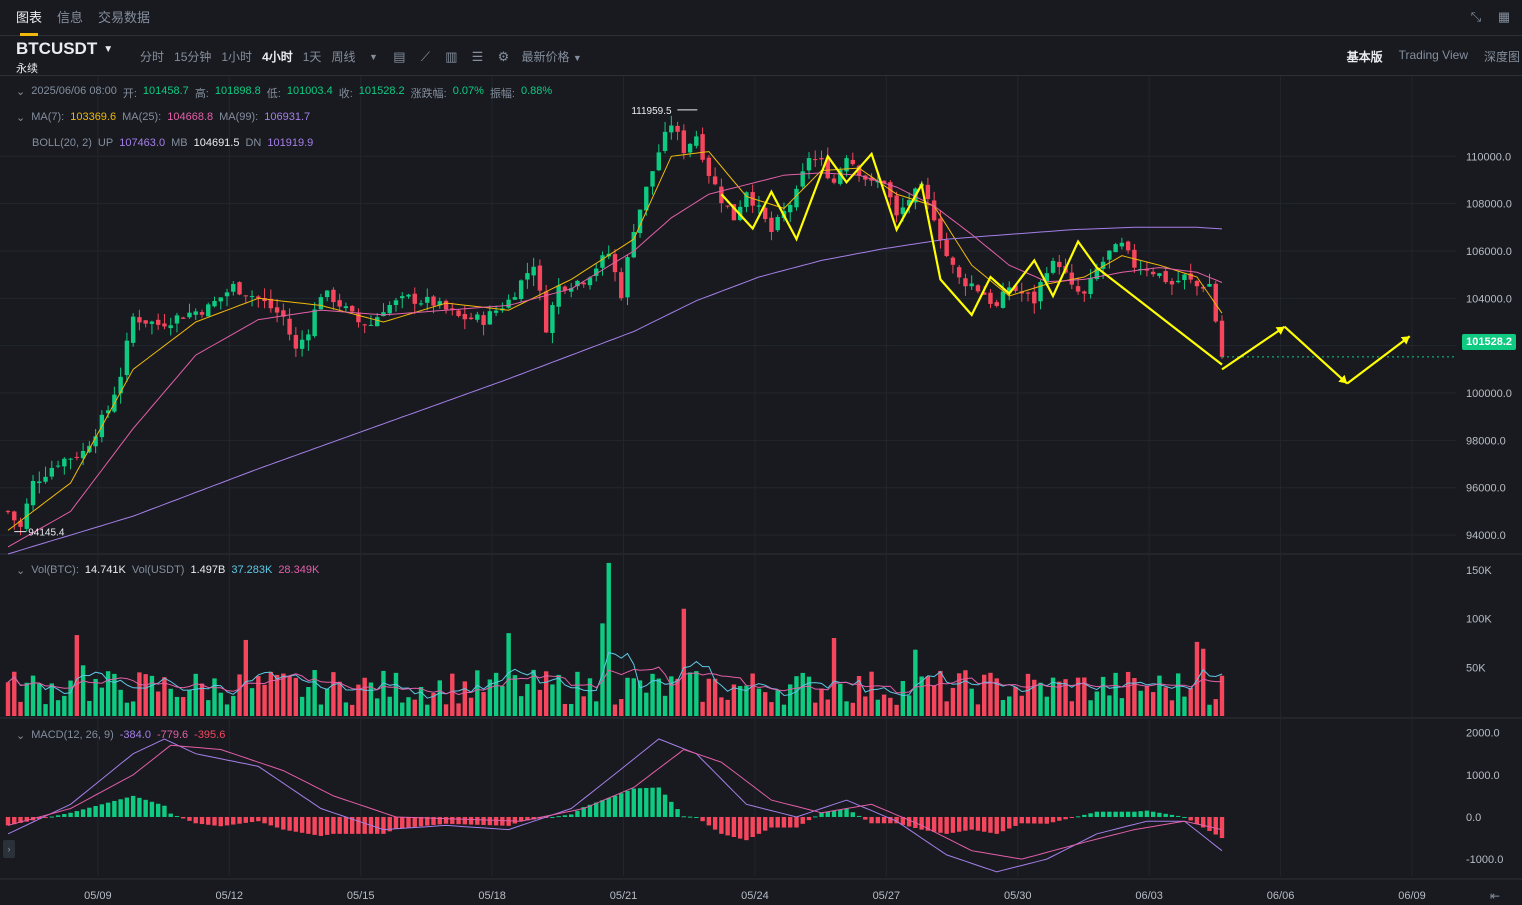  I want to click on interval-15m: 15分钟, so click(193, 57).